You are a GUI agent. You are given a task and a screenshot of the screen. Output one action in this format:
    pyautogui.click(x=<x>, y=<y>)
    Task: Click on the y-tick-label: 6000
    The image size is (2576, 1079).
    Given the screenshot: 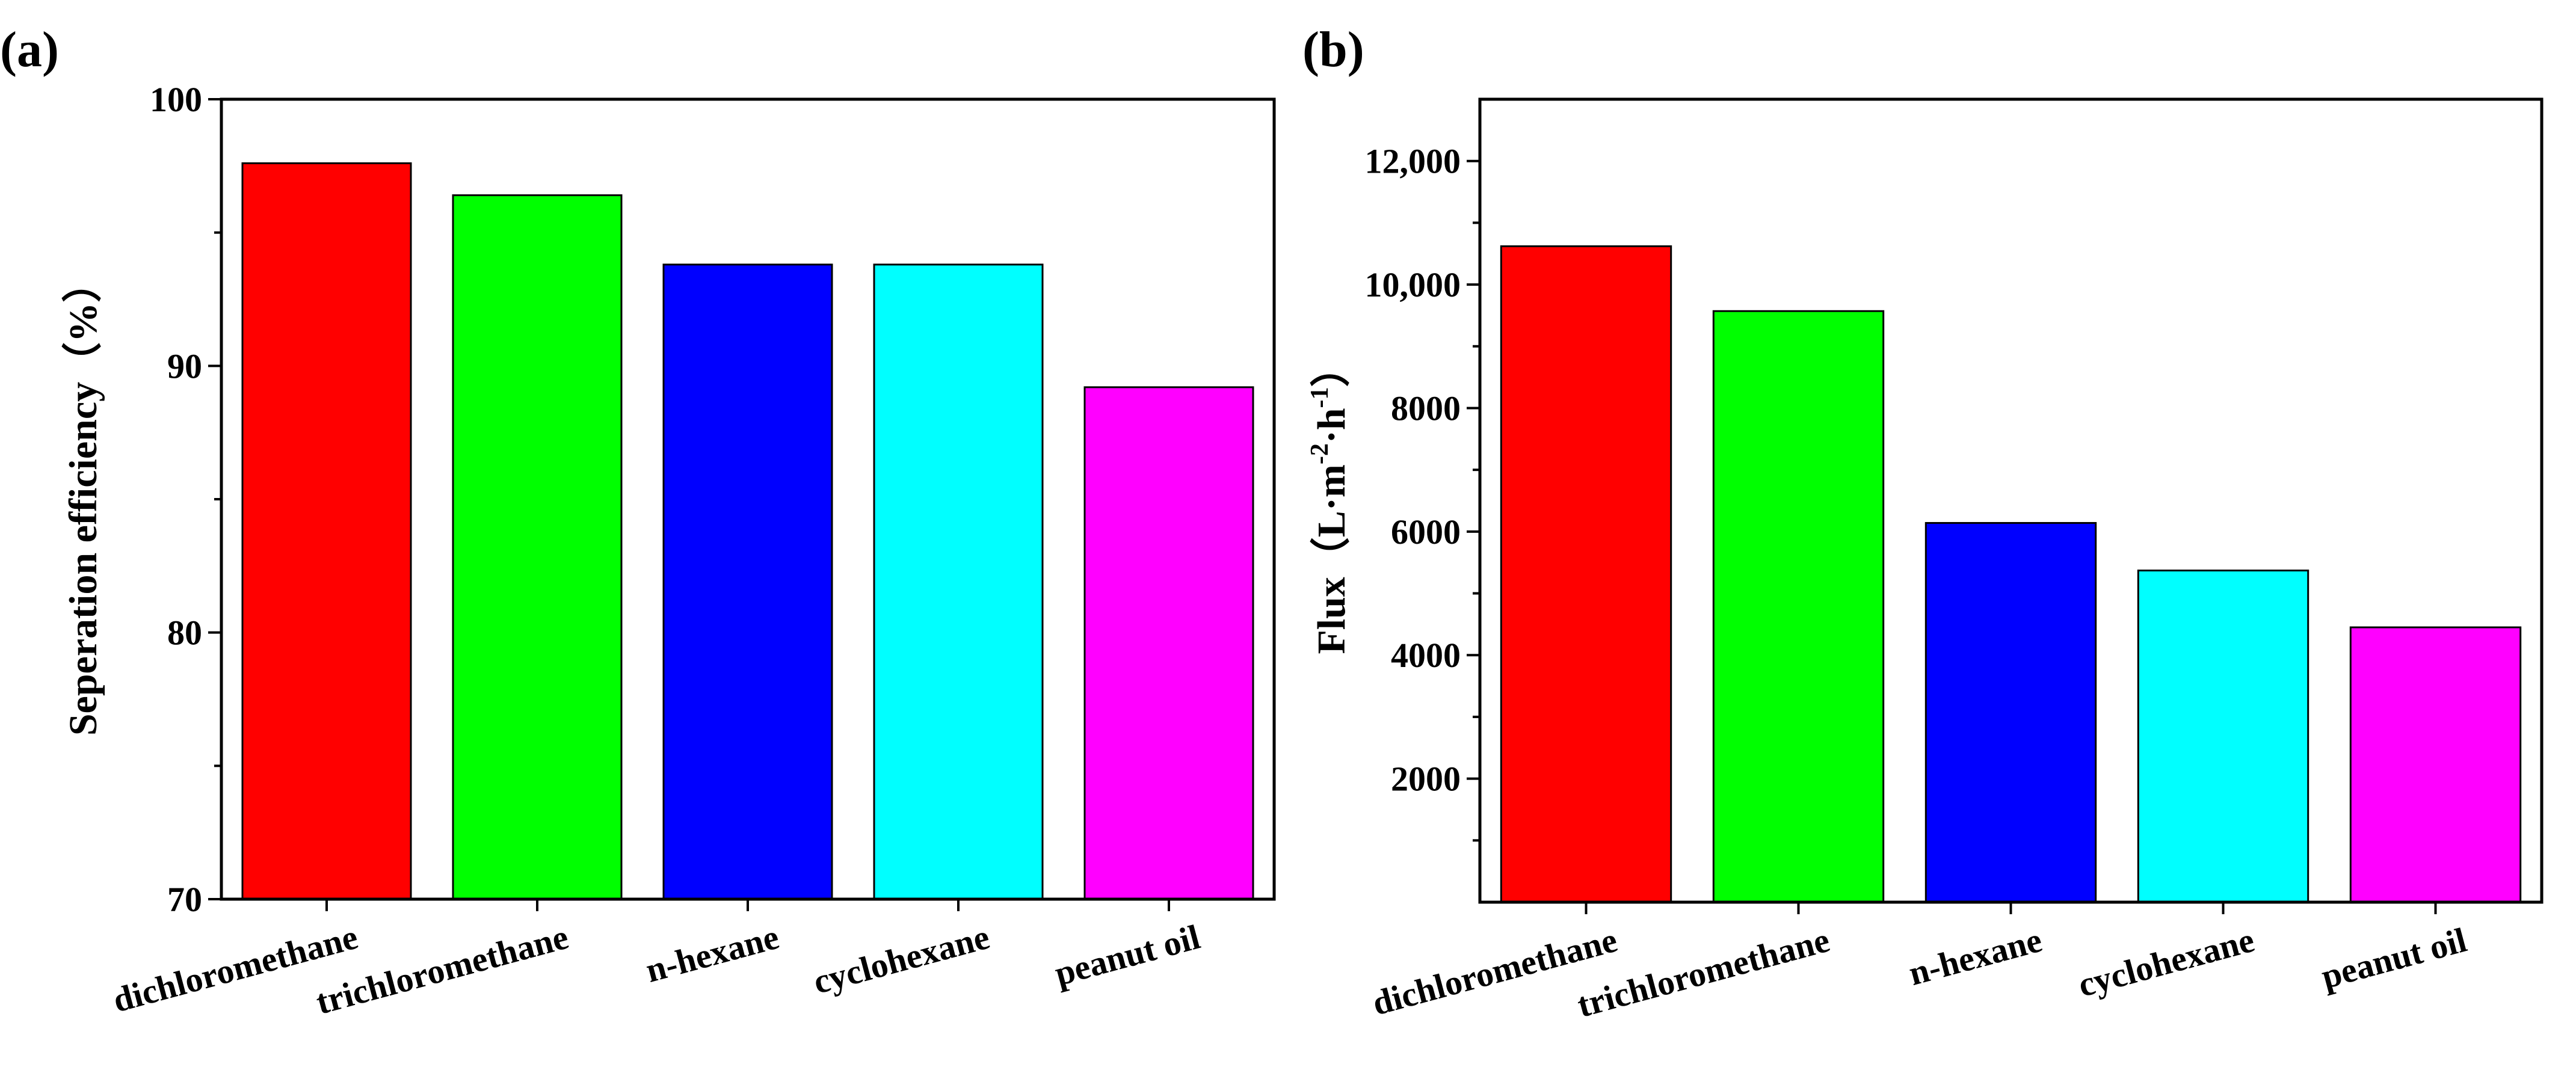 What is the action you would take?
    pyautogui.click(x=1426, y=532)
    